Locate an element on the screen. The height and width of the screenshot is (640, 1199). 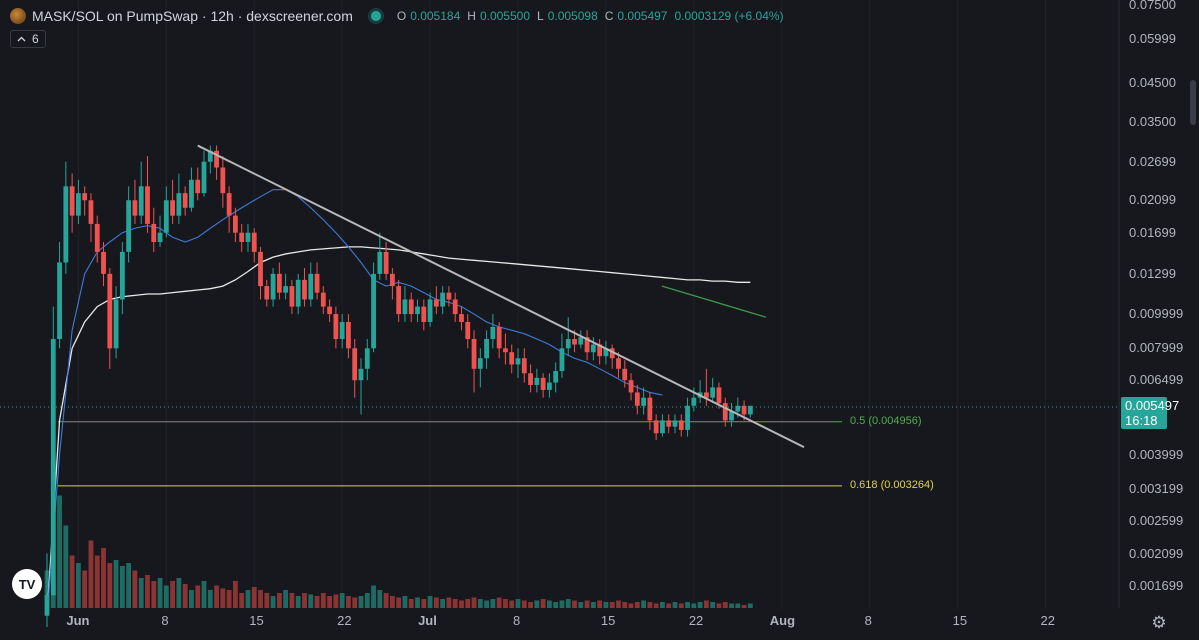
indicators-toggle: 6 is located at coordinates (28, 39).